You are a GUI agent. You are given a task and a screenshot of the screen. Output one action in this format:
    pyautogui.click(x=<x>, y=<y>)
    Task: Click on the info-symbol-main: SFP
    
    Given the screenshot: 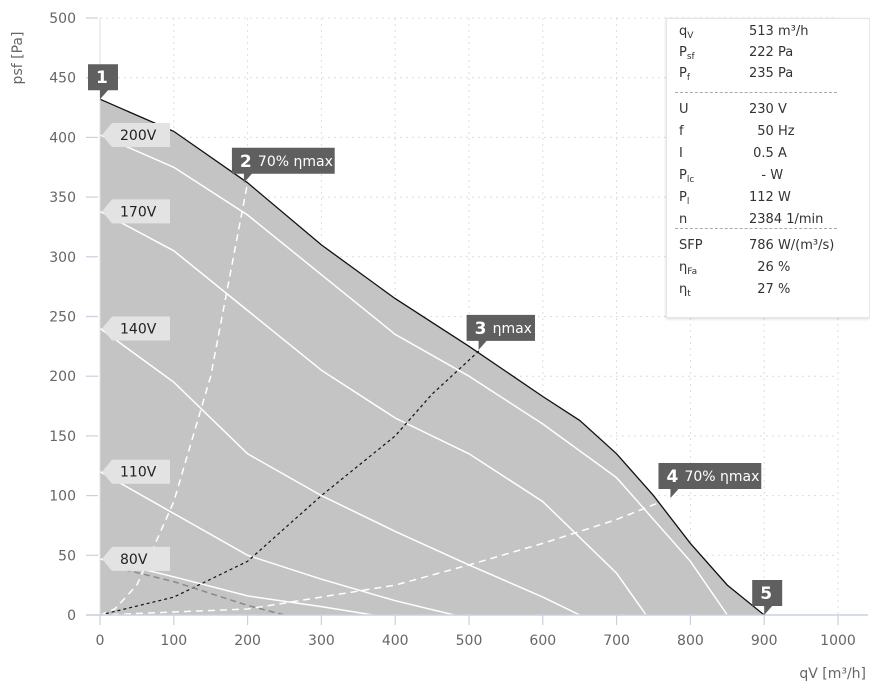 What is the action you would take?
    pyautogui.click(x=691, y=245)
    